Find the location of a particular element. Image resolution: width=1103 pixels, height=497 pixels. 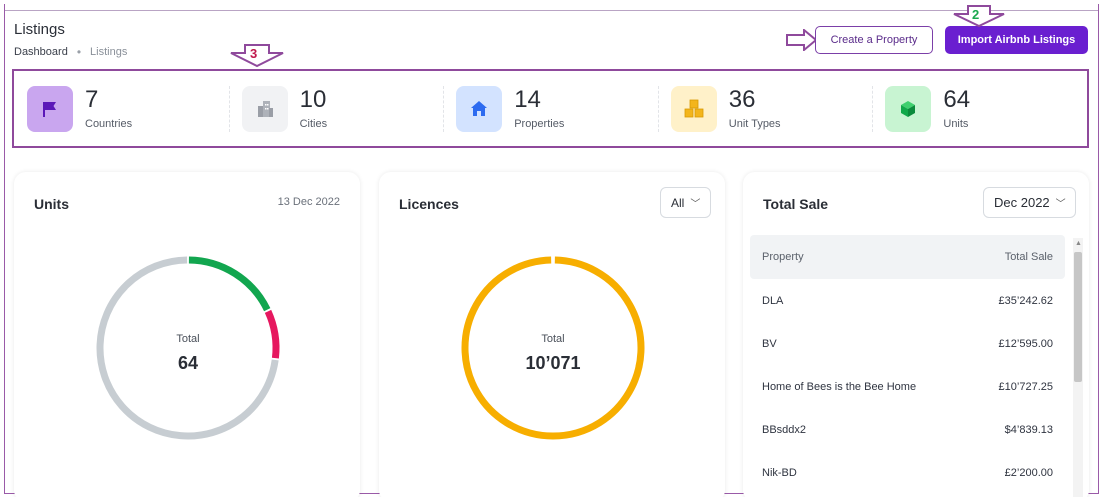

table-row: DLA £35’242.62 is located at coordinates (907, 301).